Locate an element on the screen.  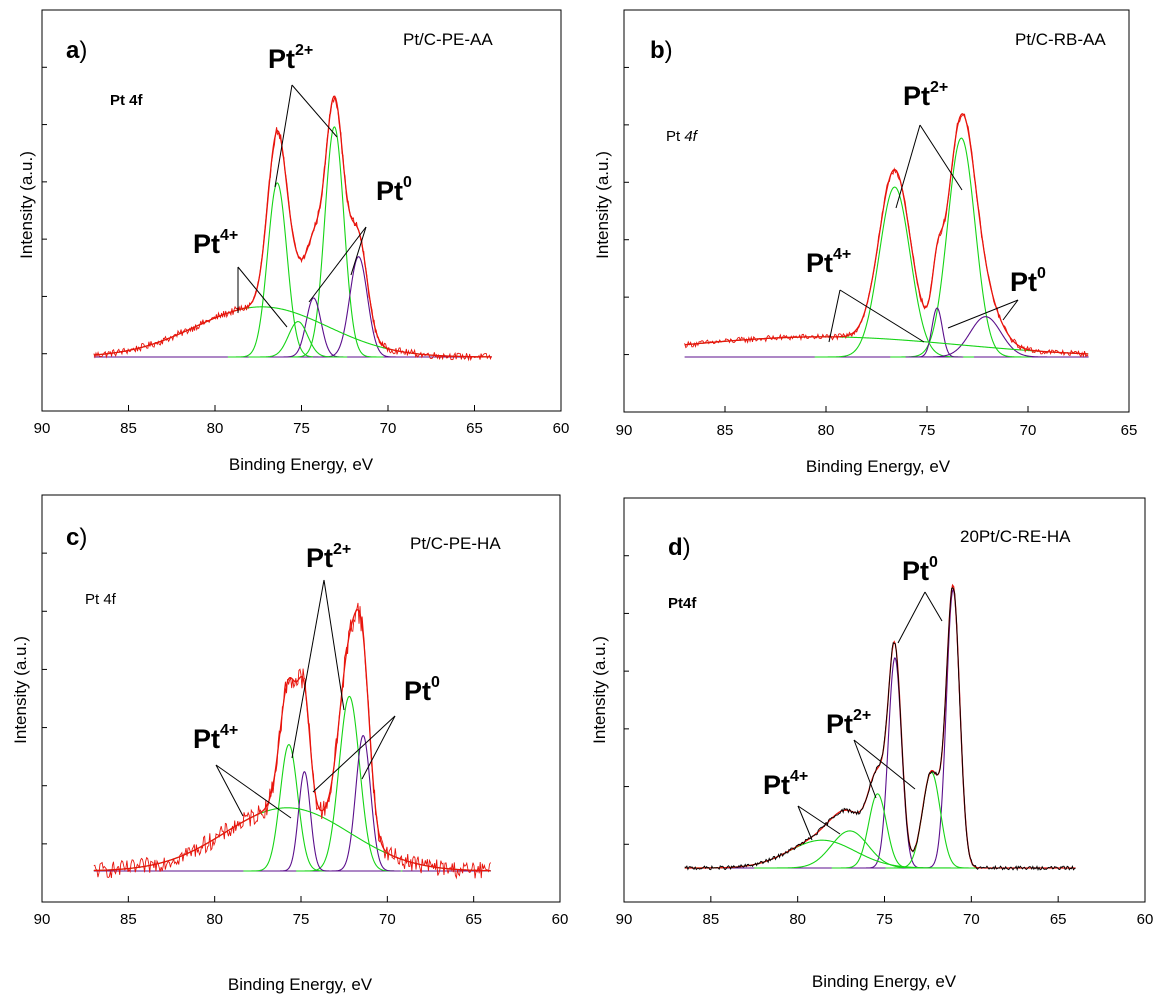
arrow-pt2plus-c1 is located at coordinates (308, 669).